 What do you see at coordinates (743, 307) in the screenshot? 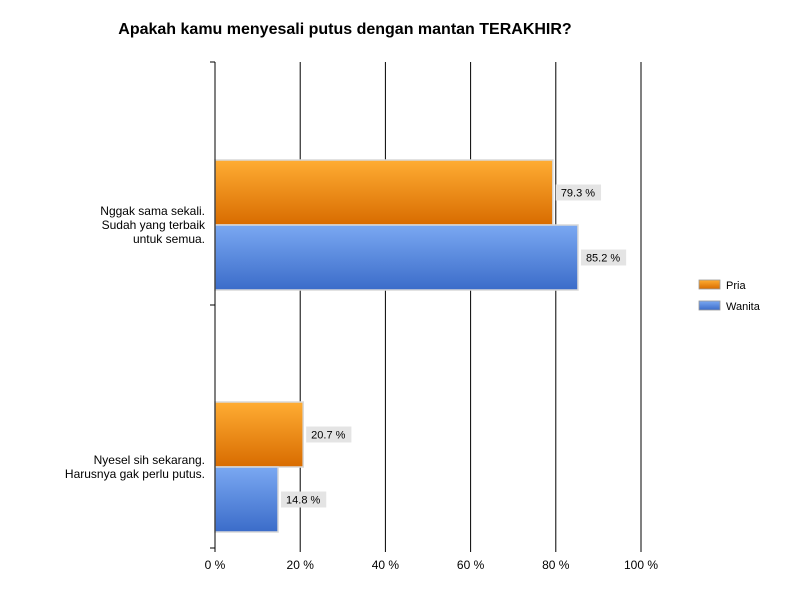
I see `legend-label-wanita: Wanita` at bounding box center [743, 307].